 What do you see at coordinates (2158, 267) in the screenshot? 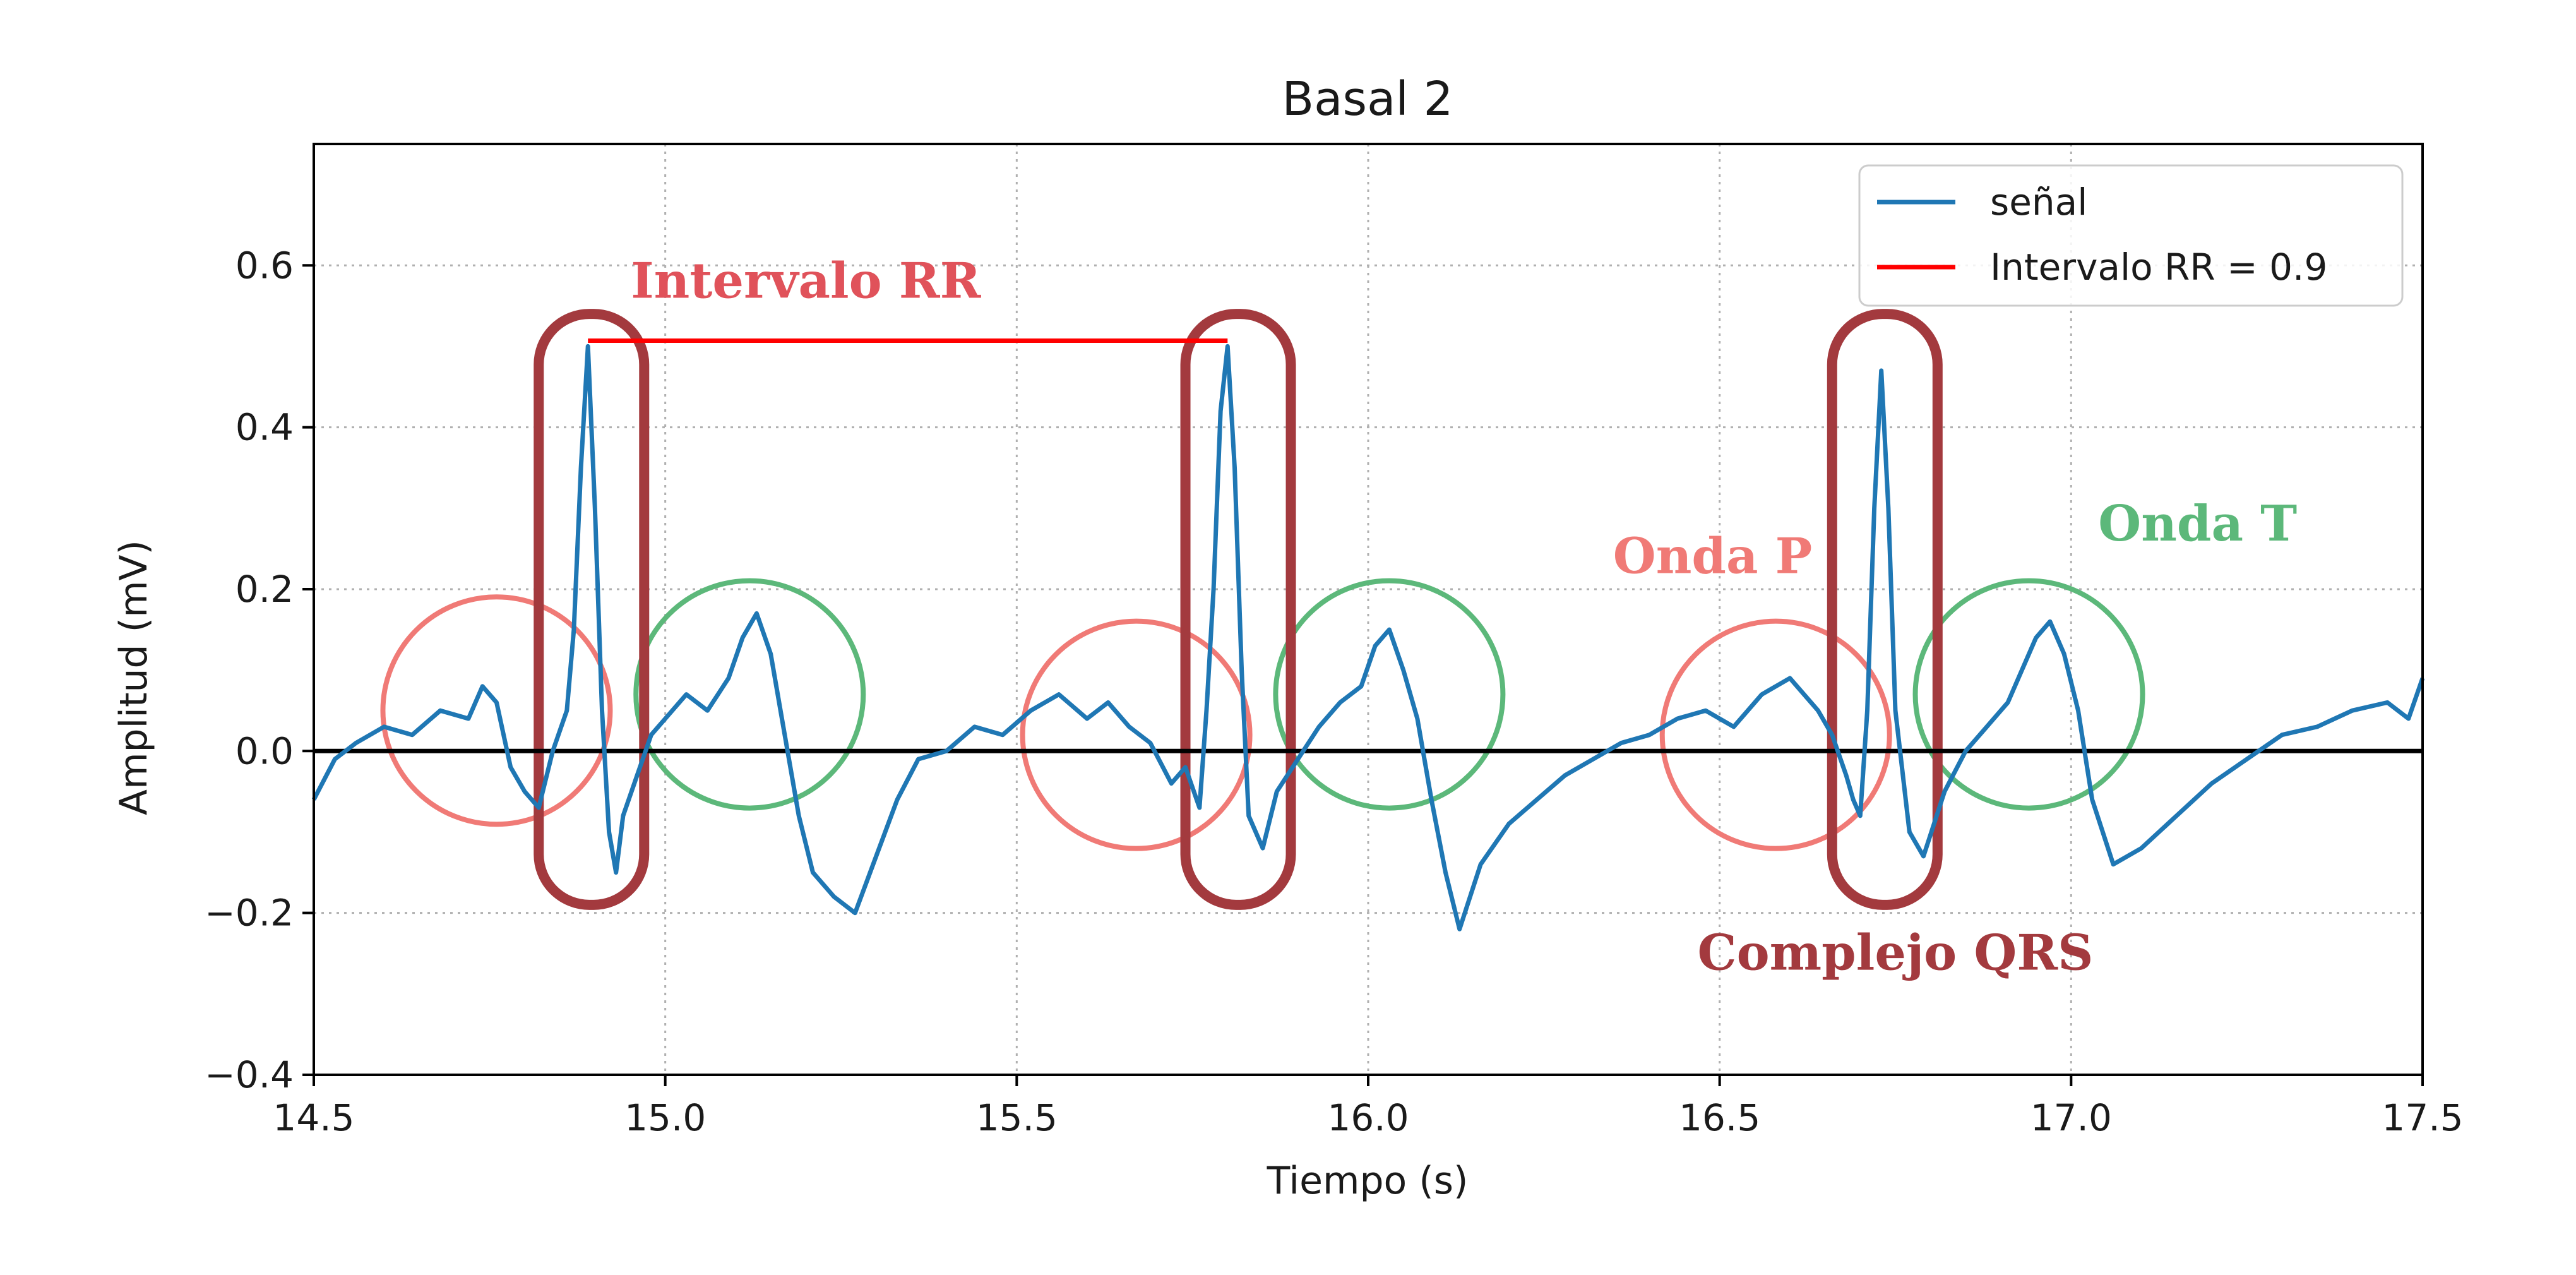
I see `legend-entry: Intervalo RR = 0.9` at bounding box center [2158, 267].